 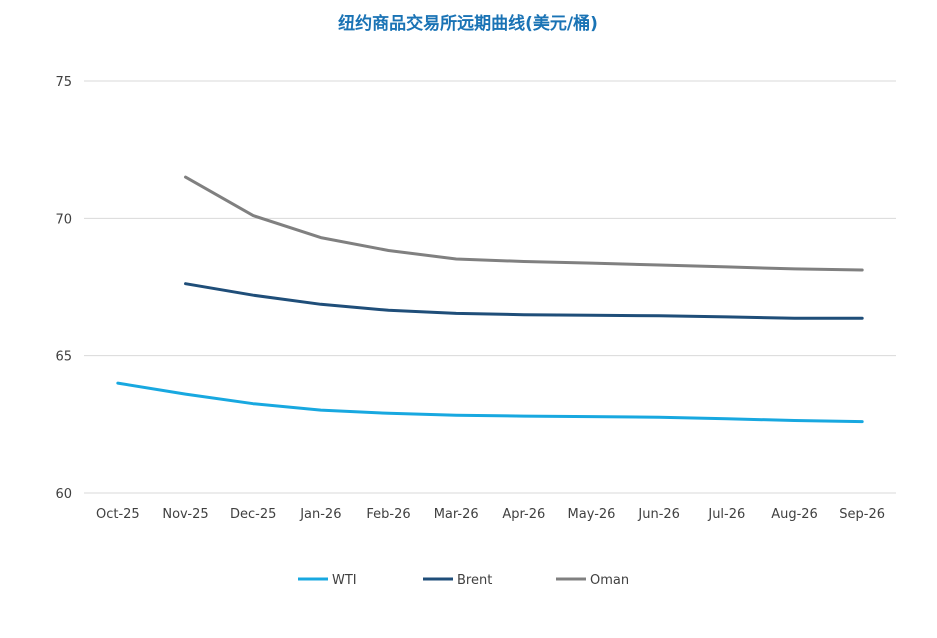 What do you see at coordinates (468, 23) in the screenshot?
I see `chart-title: 纽约商品交易所远期曲线(美元/桶)` at bounding box center [468, 23].